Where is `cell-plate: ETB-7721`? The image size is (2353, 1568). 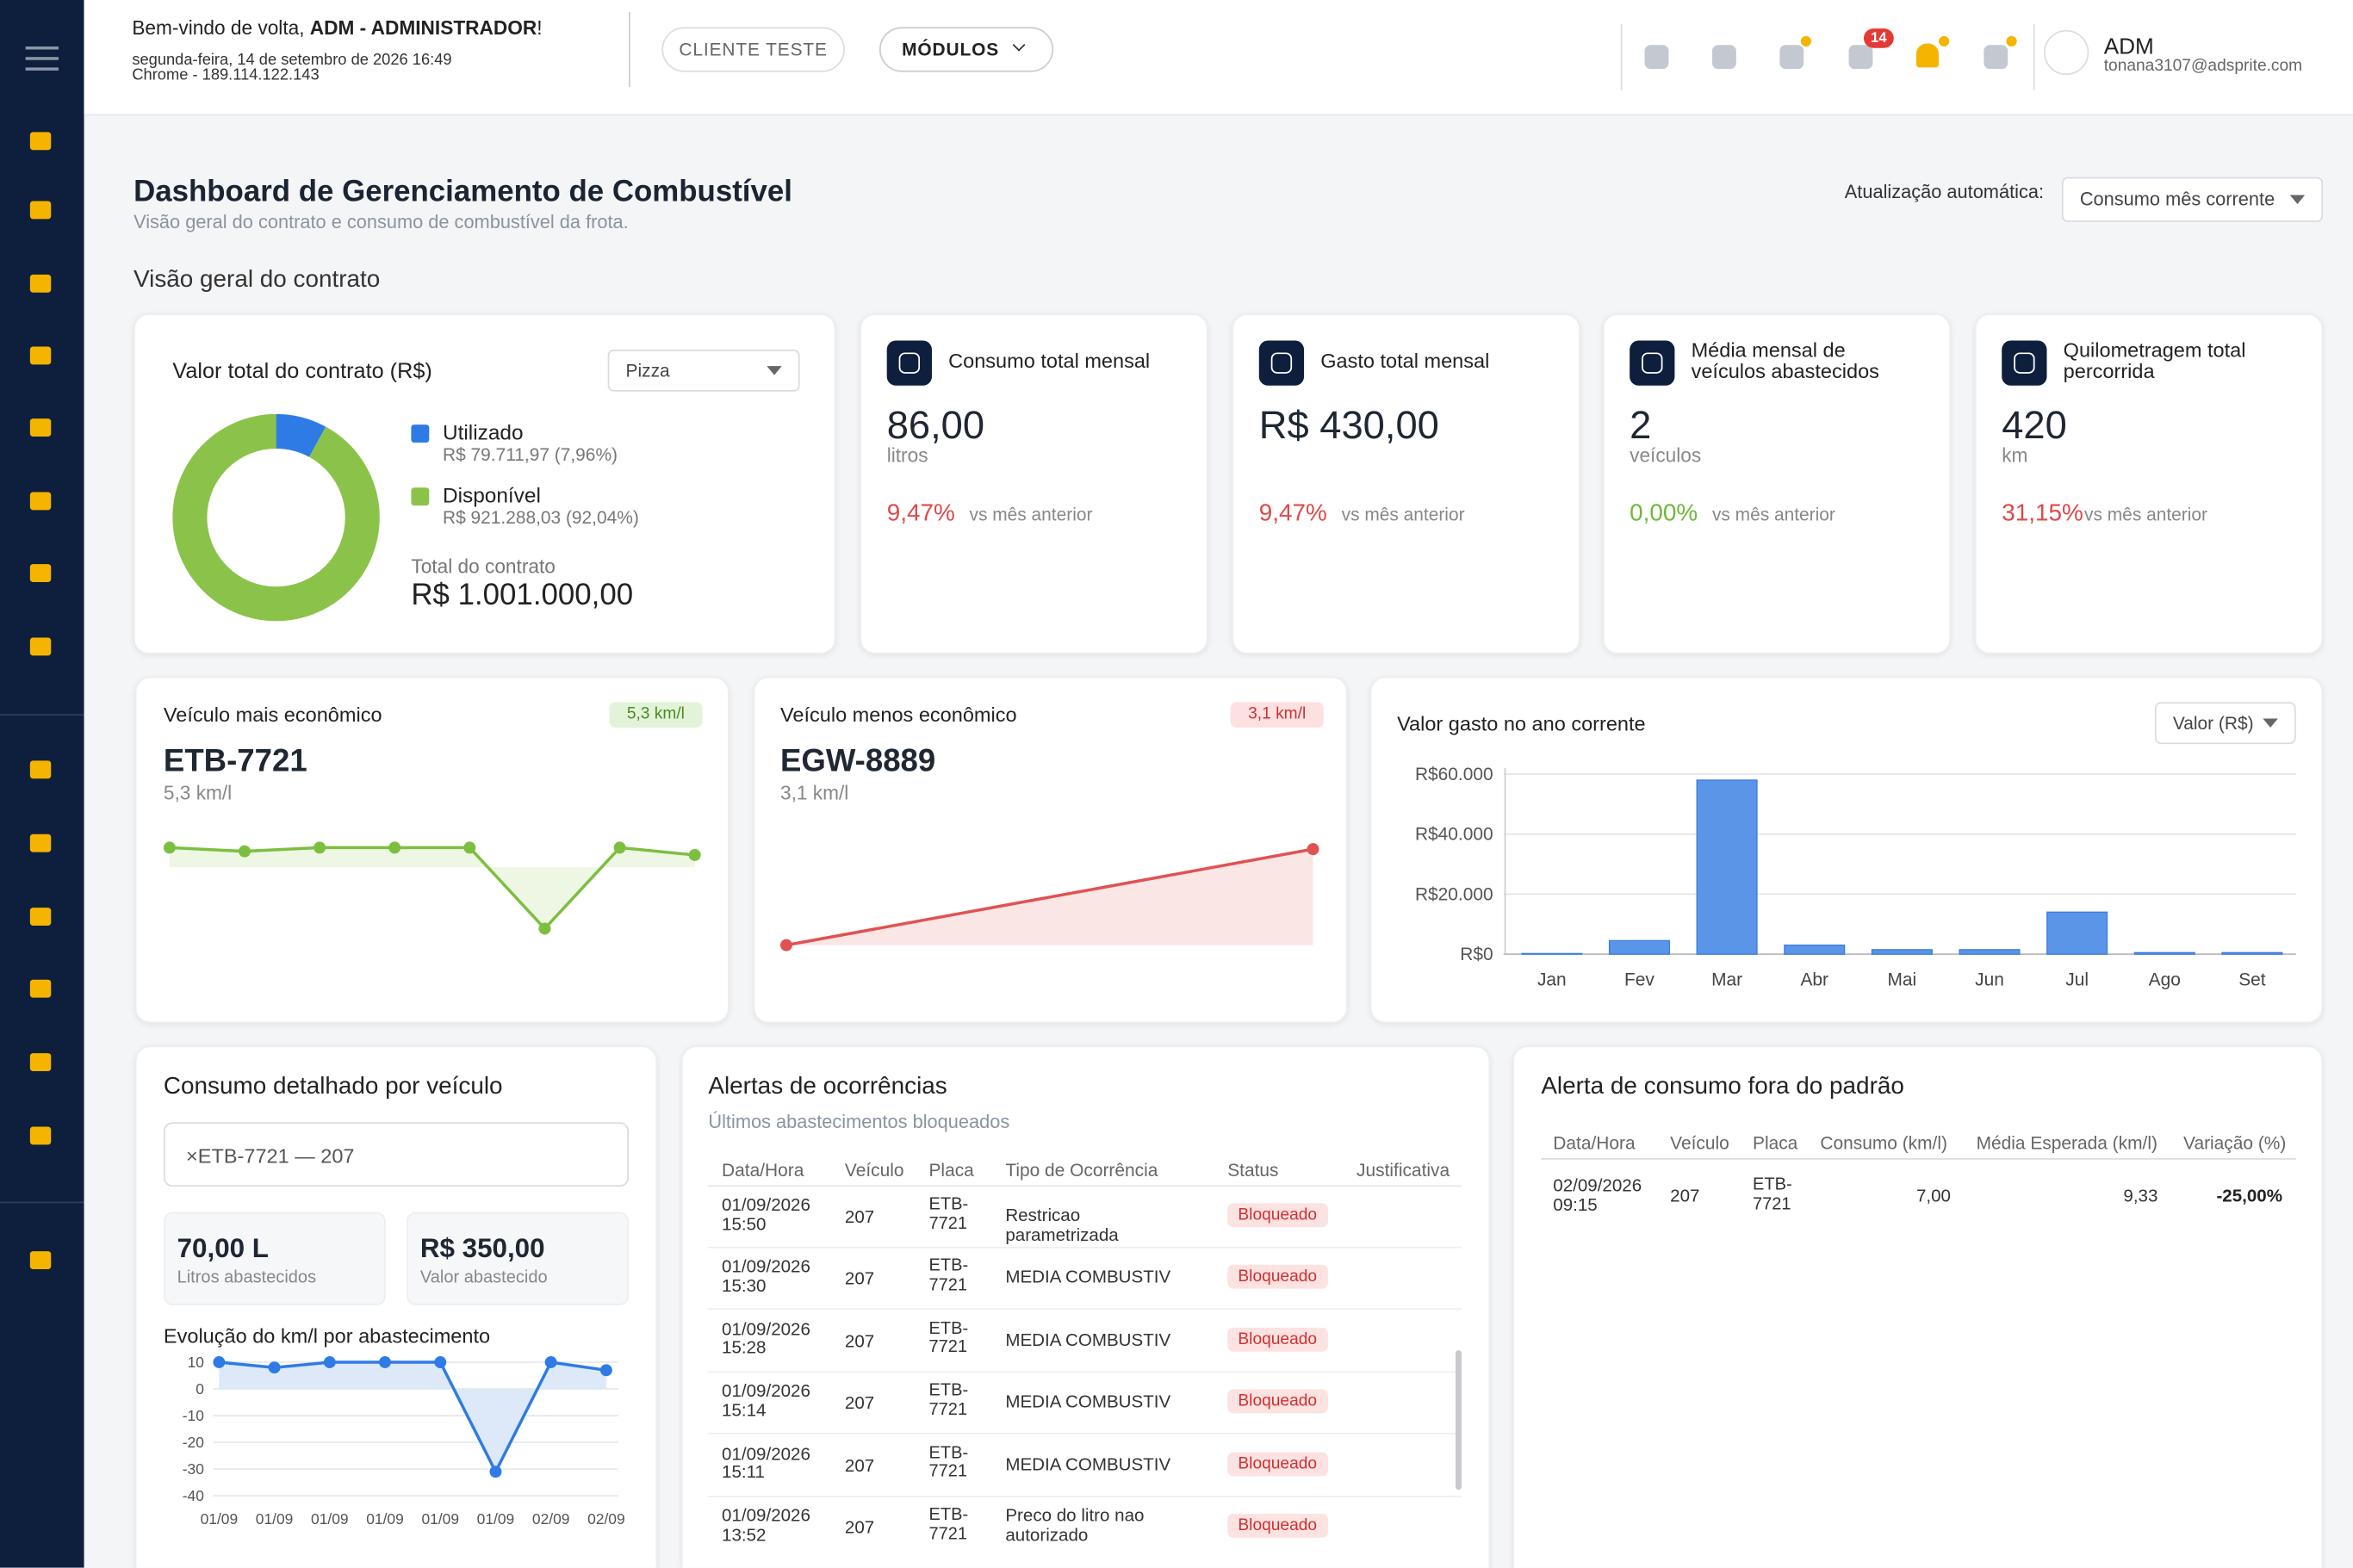
cell-plate: ETB-7721 is located at coordinates (948, 1524).